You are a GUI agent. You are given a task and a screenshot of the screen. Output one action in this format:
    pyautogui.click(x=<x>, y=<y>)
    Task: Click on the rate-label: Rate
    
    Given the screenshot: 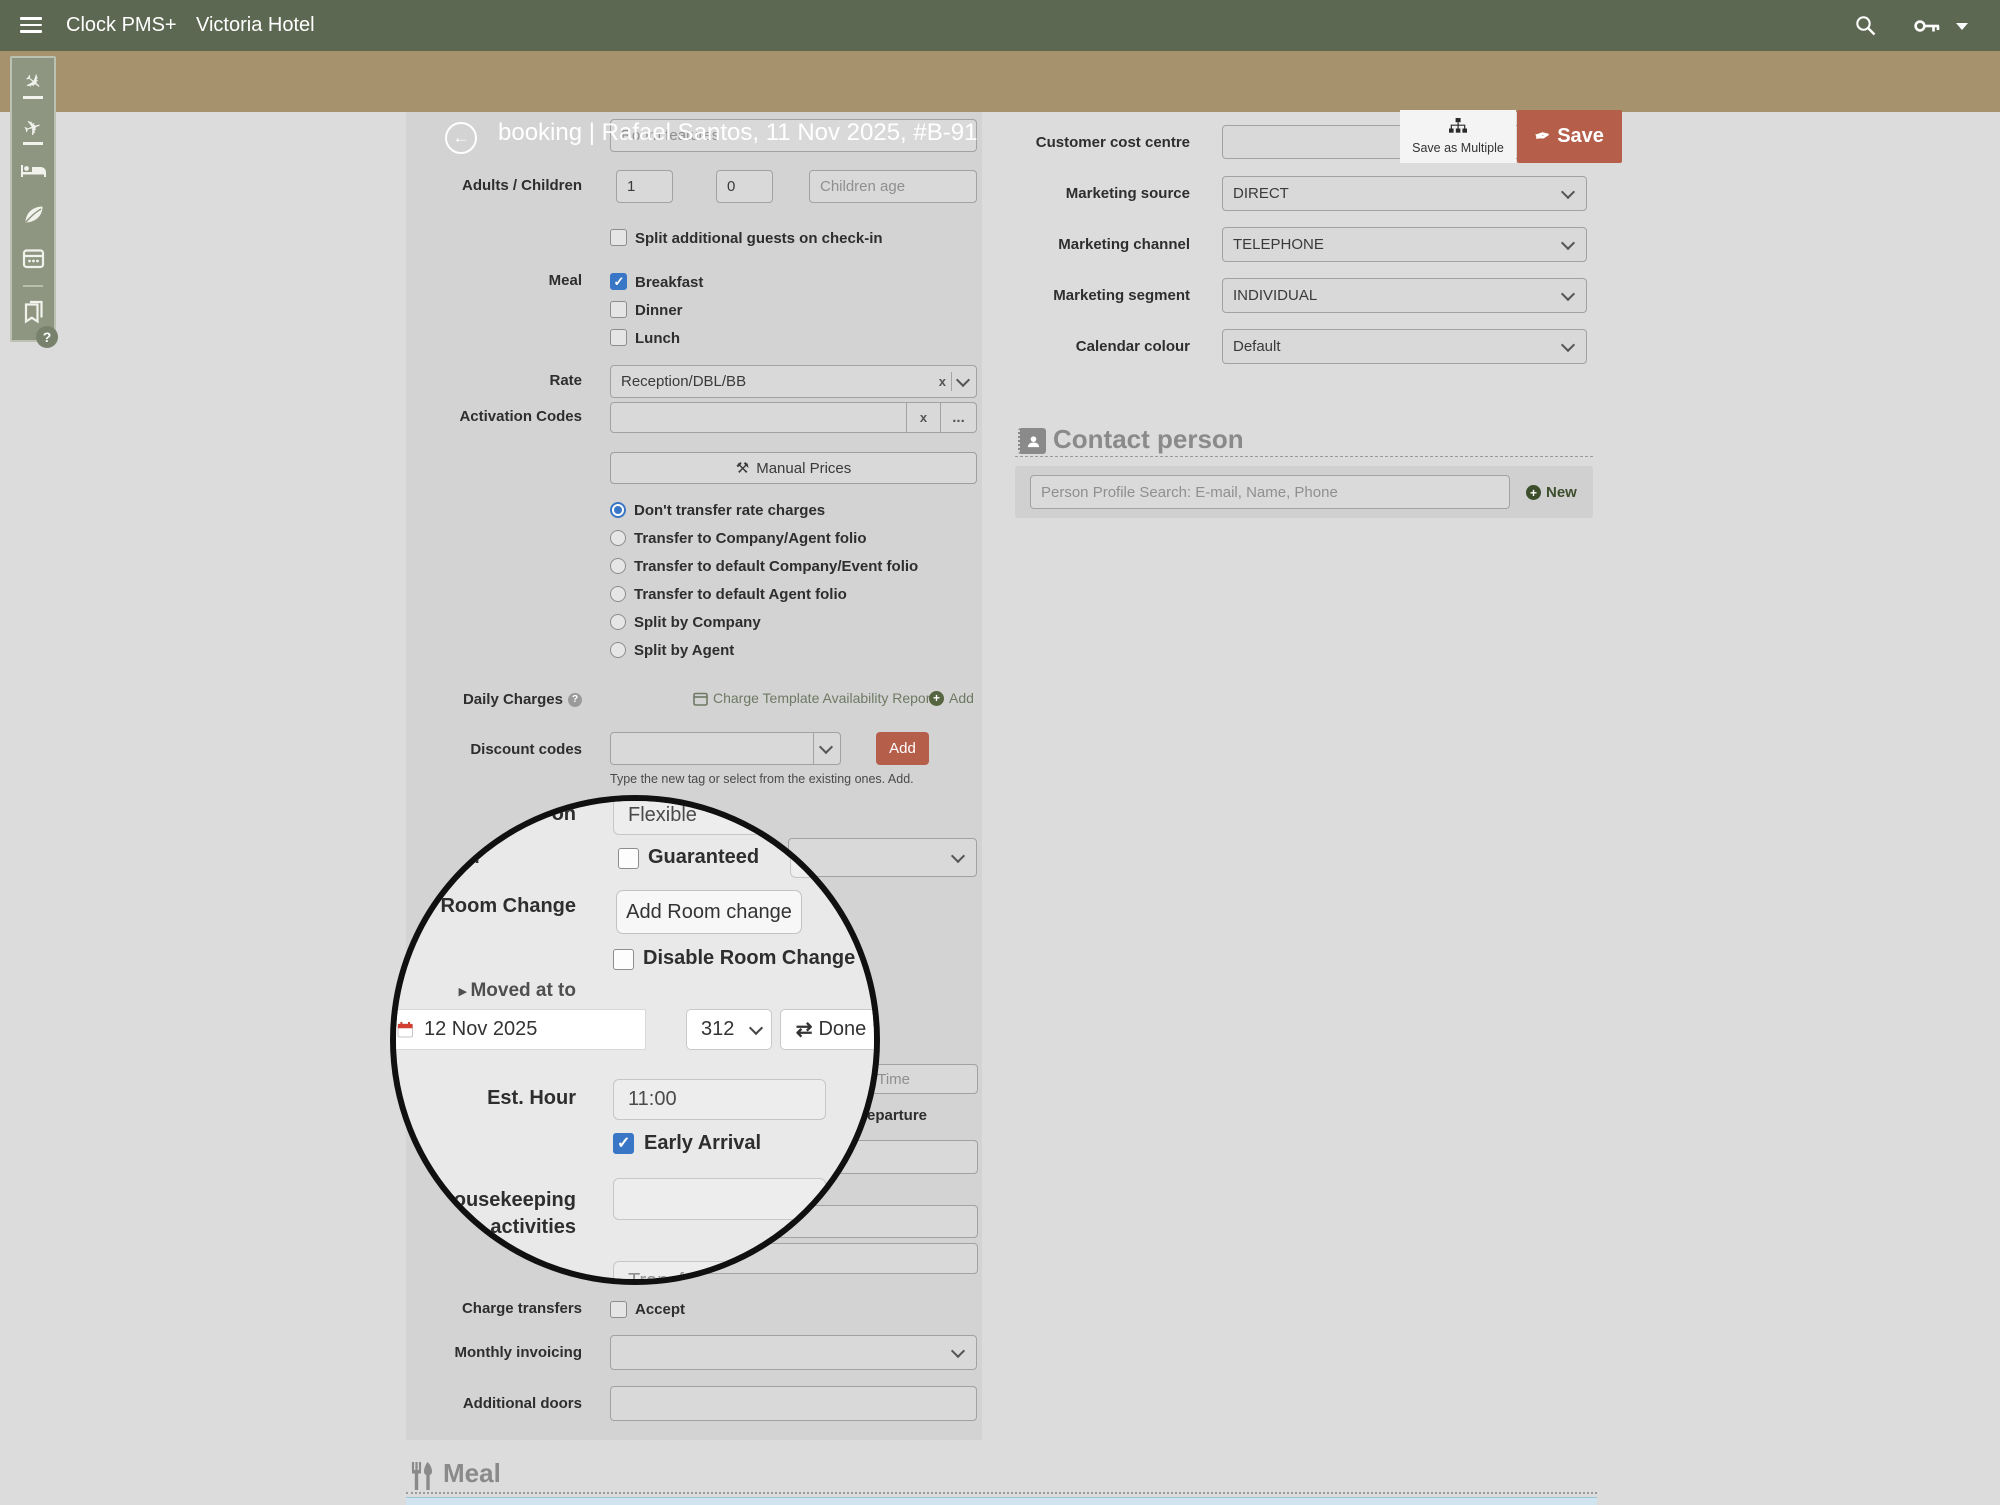 What is the action you would take?
    pyautogui.click(x=565, y=380)
    